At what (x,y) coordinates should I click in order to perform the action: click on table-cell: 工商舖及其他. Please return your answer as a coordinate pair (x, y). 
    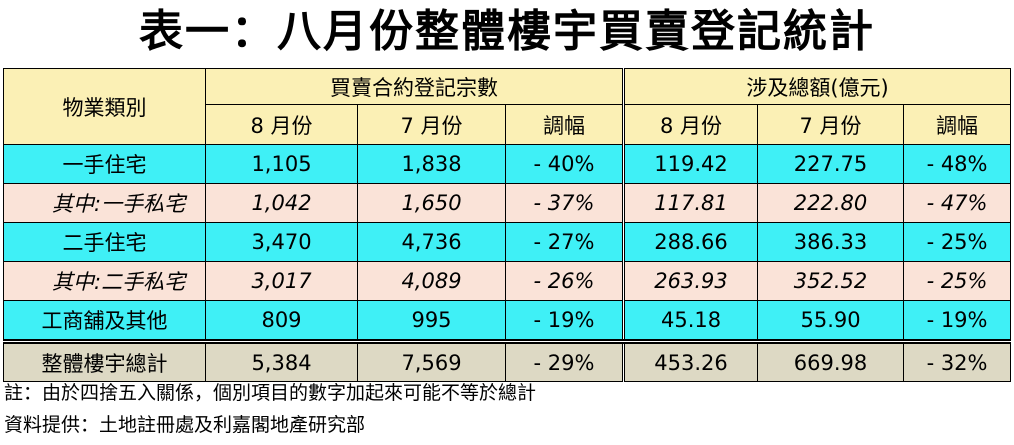
    Looking at the image, I should click on (104, 321).